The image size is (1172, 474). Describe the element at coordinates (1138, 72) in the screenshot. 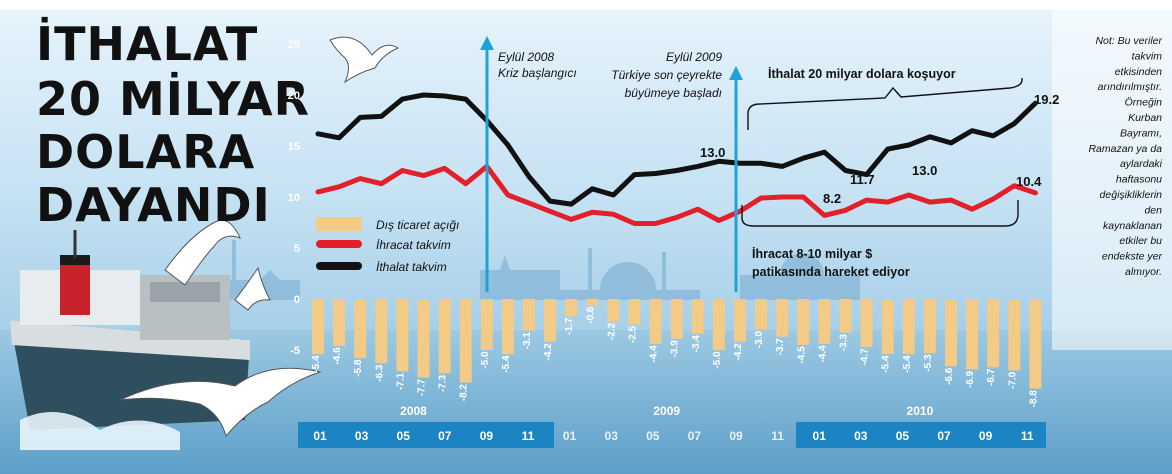

I see `note-line: etkisinden` at that location.